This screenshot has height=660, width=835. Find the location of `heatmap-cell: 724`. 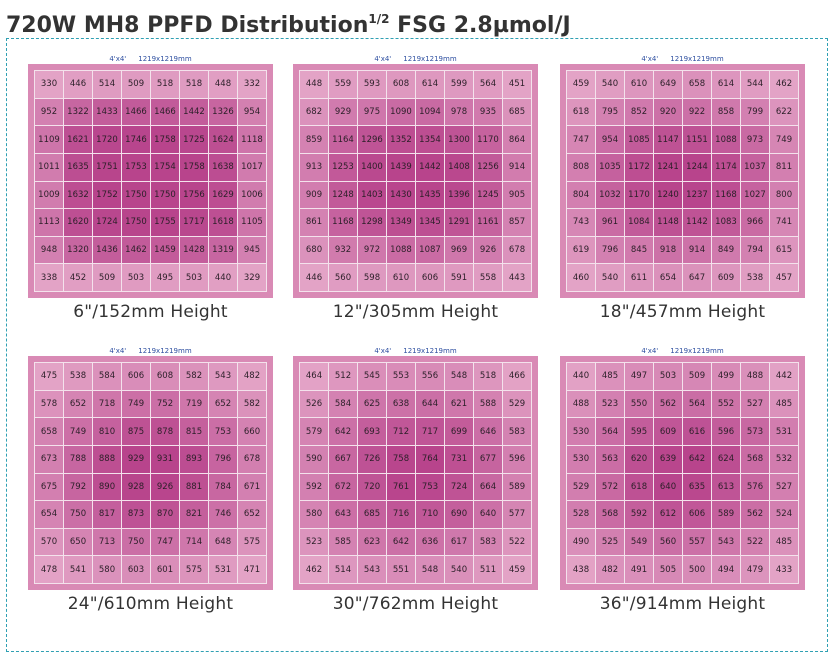

heatmap-cell: 724 is located at coordinates (459, 487).